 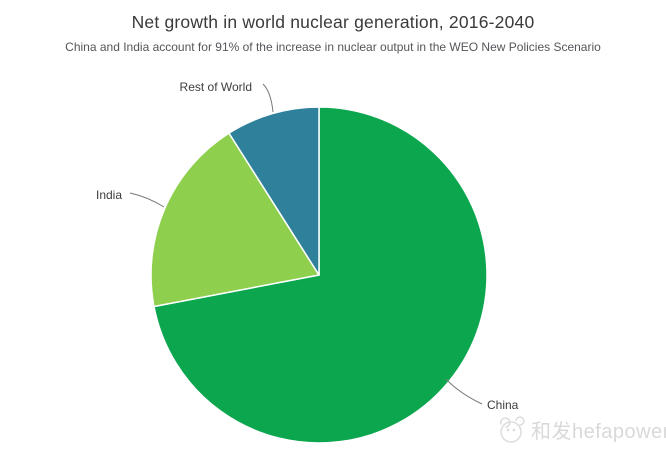 What do you see at coordinates (512, 429) in the screenshot?
I see `watermark-logo-icon` at bounding box center [512, 429].